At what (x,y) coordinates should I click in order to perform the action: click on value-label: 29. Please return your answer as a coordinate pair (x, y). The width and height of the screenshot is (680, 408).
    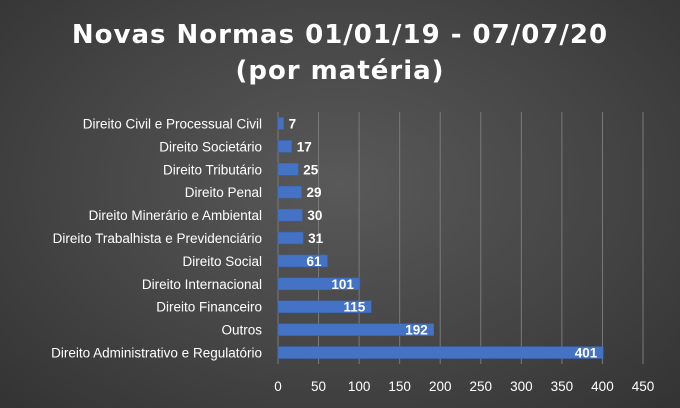
    Looking at the image, I should click on (314, 192).